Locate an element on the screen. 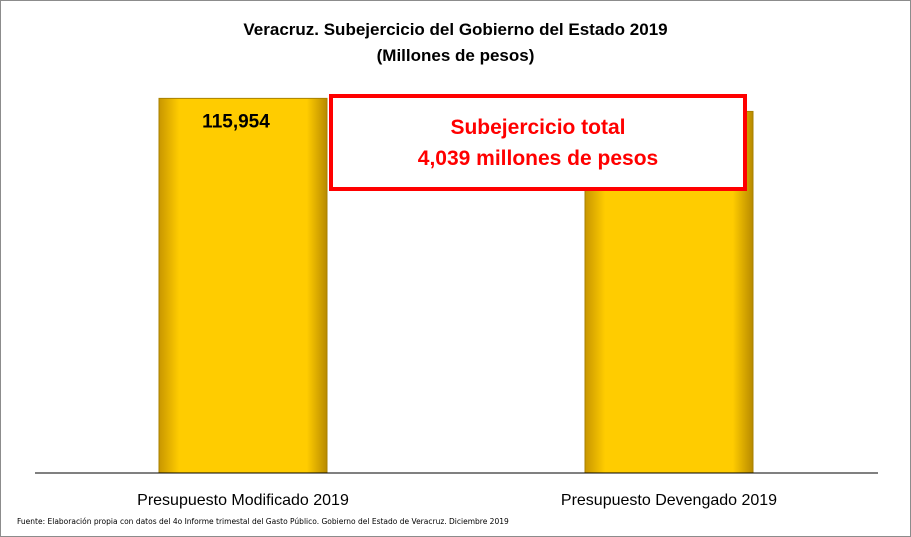 The width and height of the screenshot is (911, 537). bar-value-label-1: 115,954 is located at coordinates (236, 121).